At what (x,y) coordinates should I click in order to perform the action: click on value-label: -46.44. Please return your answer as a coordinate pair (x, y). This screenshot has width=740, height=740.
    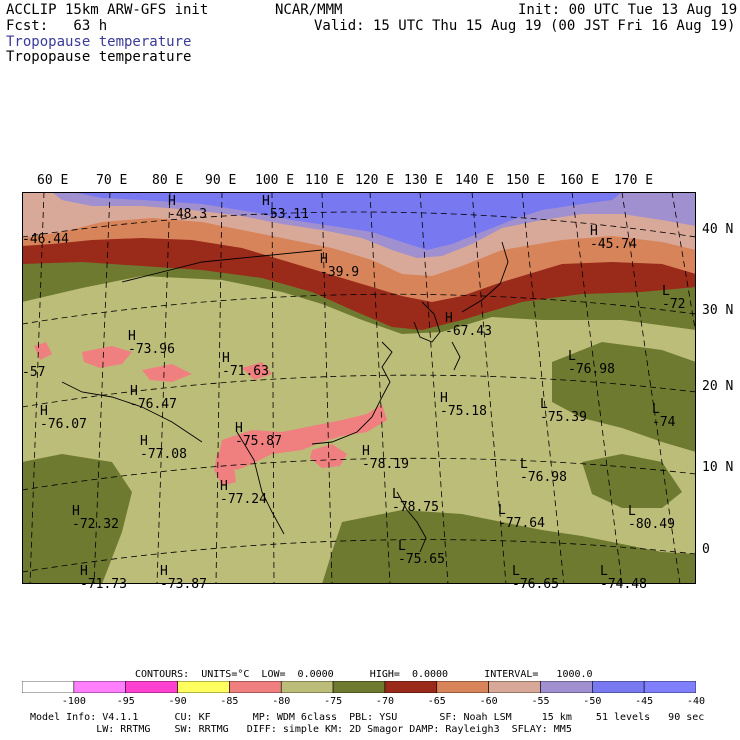
    Looking at the image, I should click on (45, 239).